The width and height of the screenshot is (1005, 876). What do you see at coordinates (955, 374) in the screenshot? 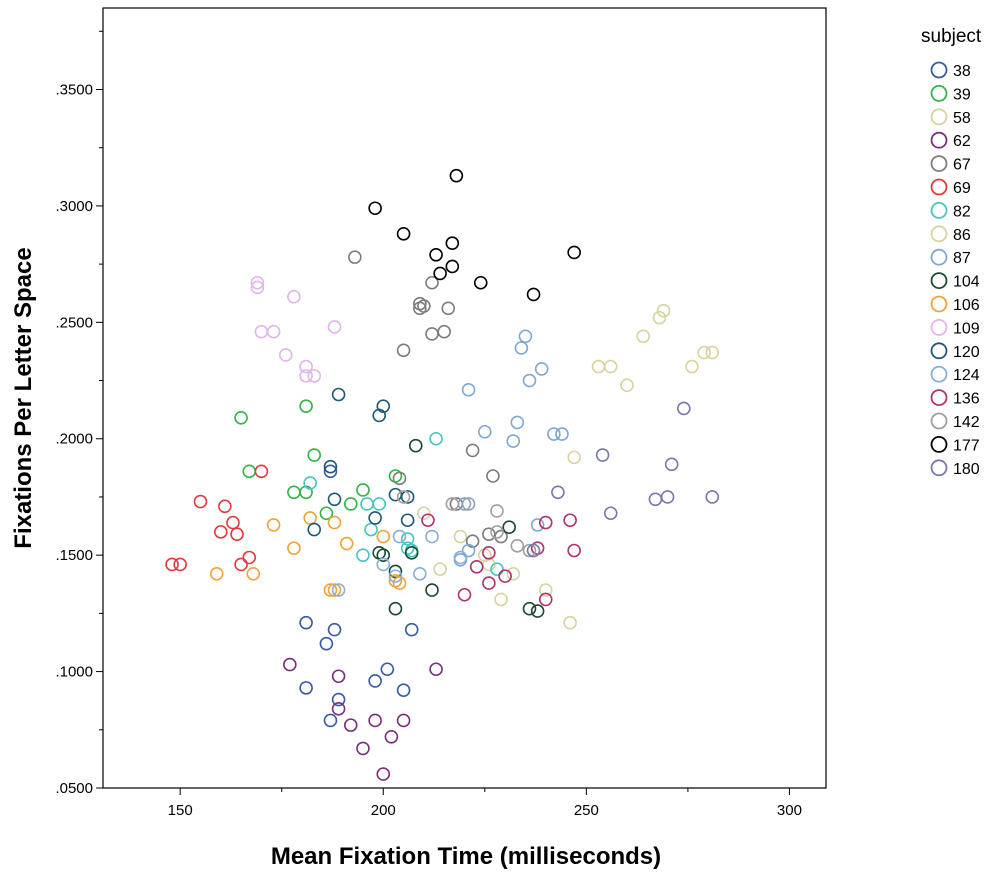
I see `legend-item: 124` at bounding box center [955, 374].